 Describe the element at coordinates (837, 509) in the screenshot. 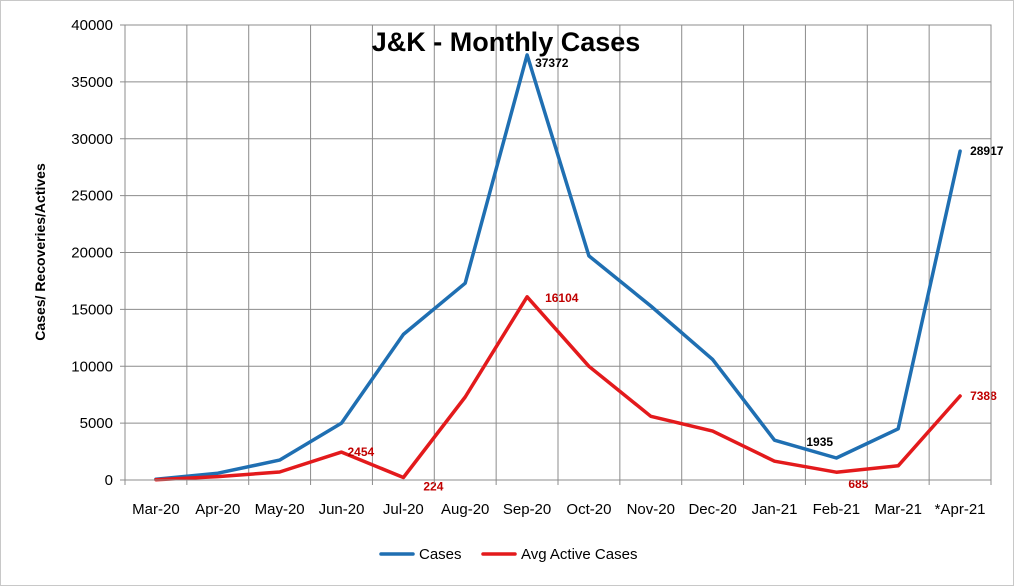

I see `x-tick-label: Feb-21` at that location.